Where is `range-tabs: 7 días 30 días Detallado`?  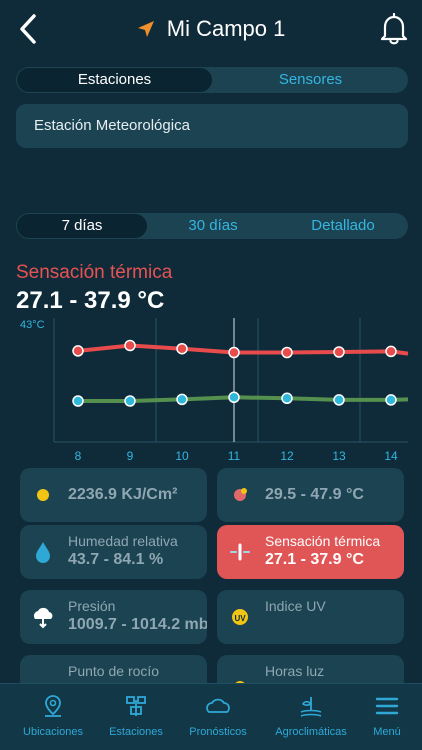 range-tabs: 7 días 30 días Detallado is located at coordinates (212, 226).